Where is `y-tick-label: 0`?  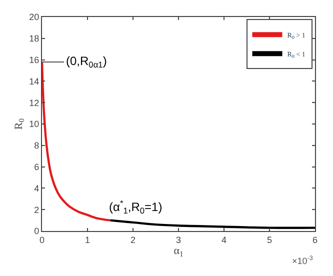 y-tick-label: 0 is located at coordinates (37, 231).